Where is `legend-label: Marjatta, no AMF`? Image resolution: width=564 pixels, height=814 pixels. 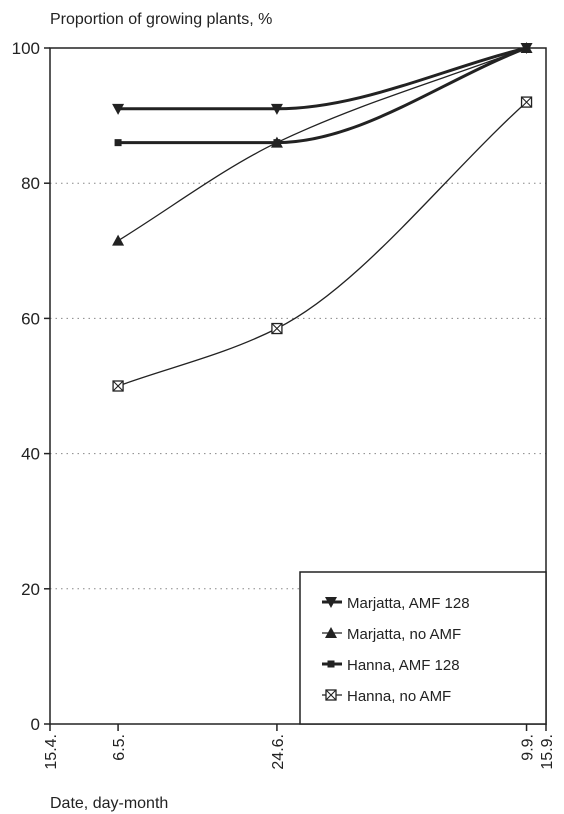 legend-label: Marjatta, no AMF is located at coordinates (404, 634).